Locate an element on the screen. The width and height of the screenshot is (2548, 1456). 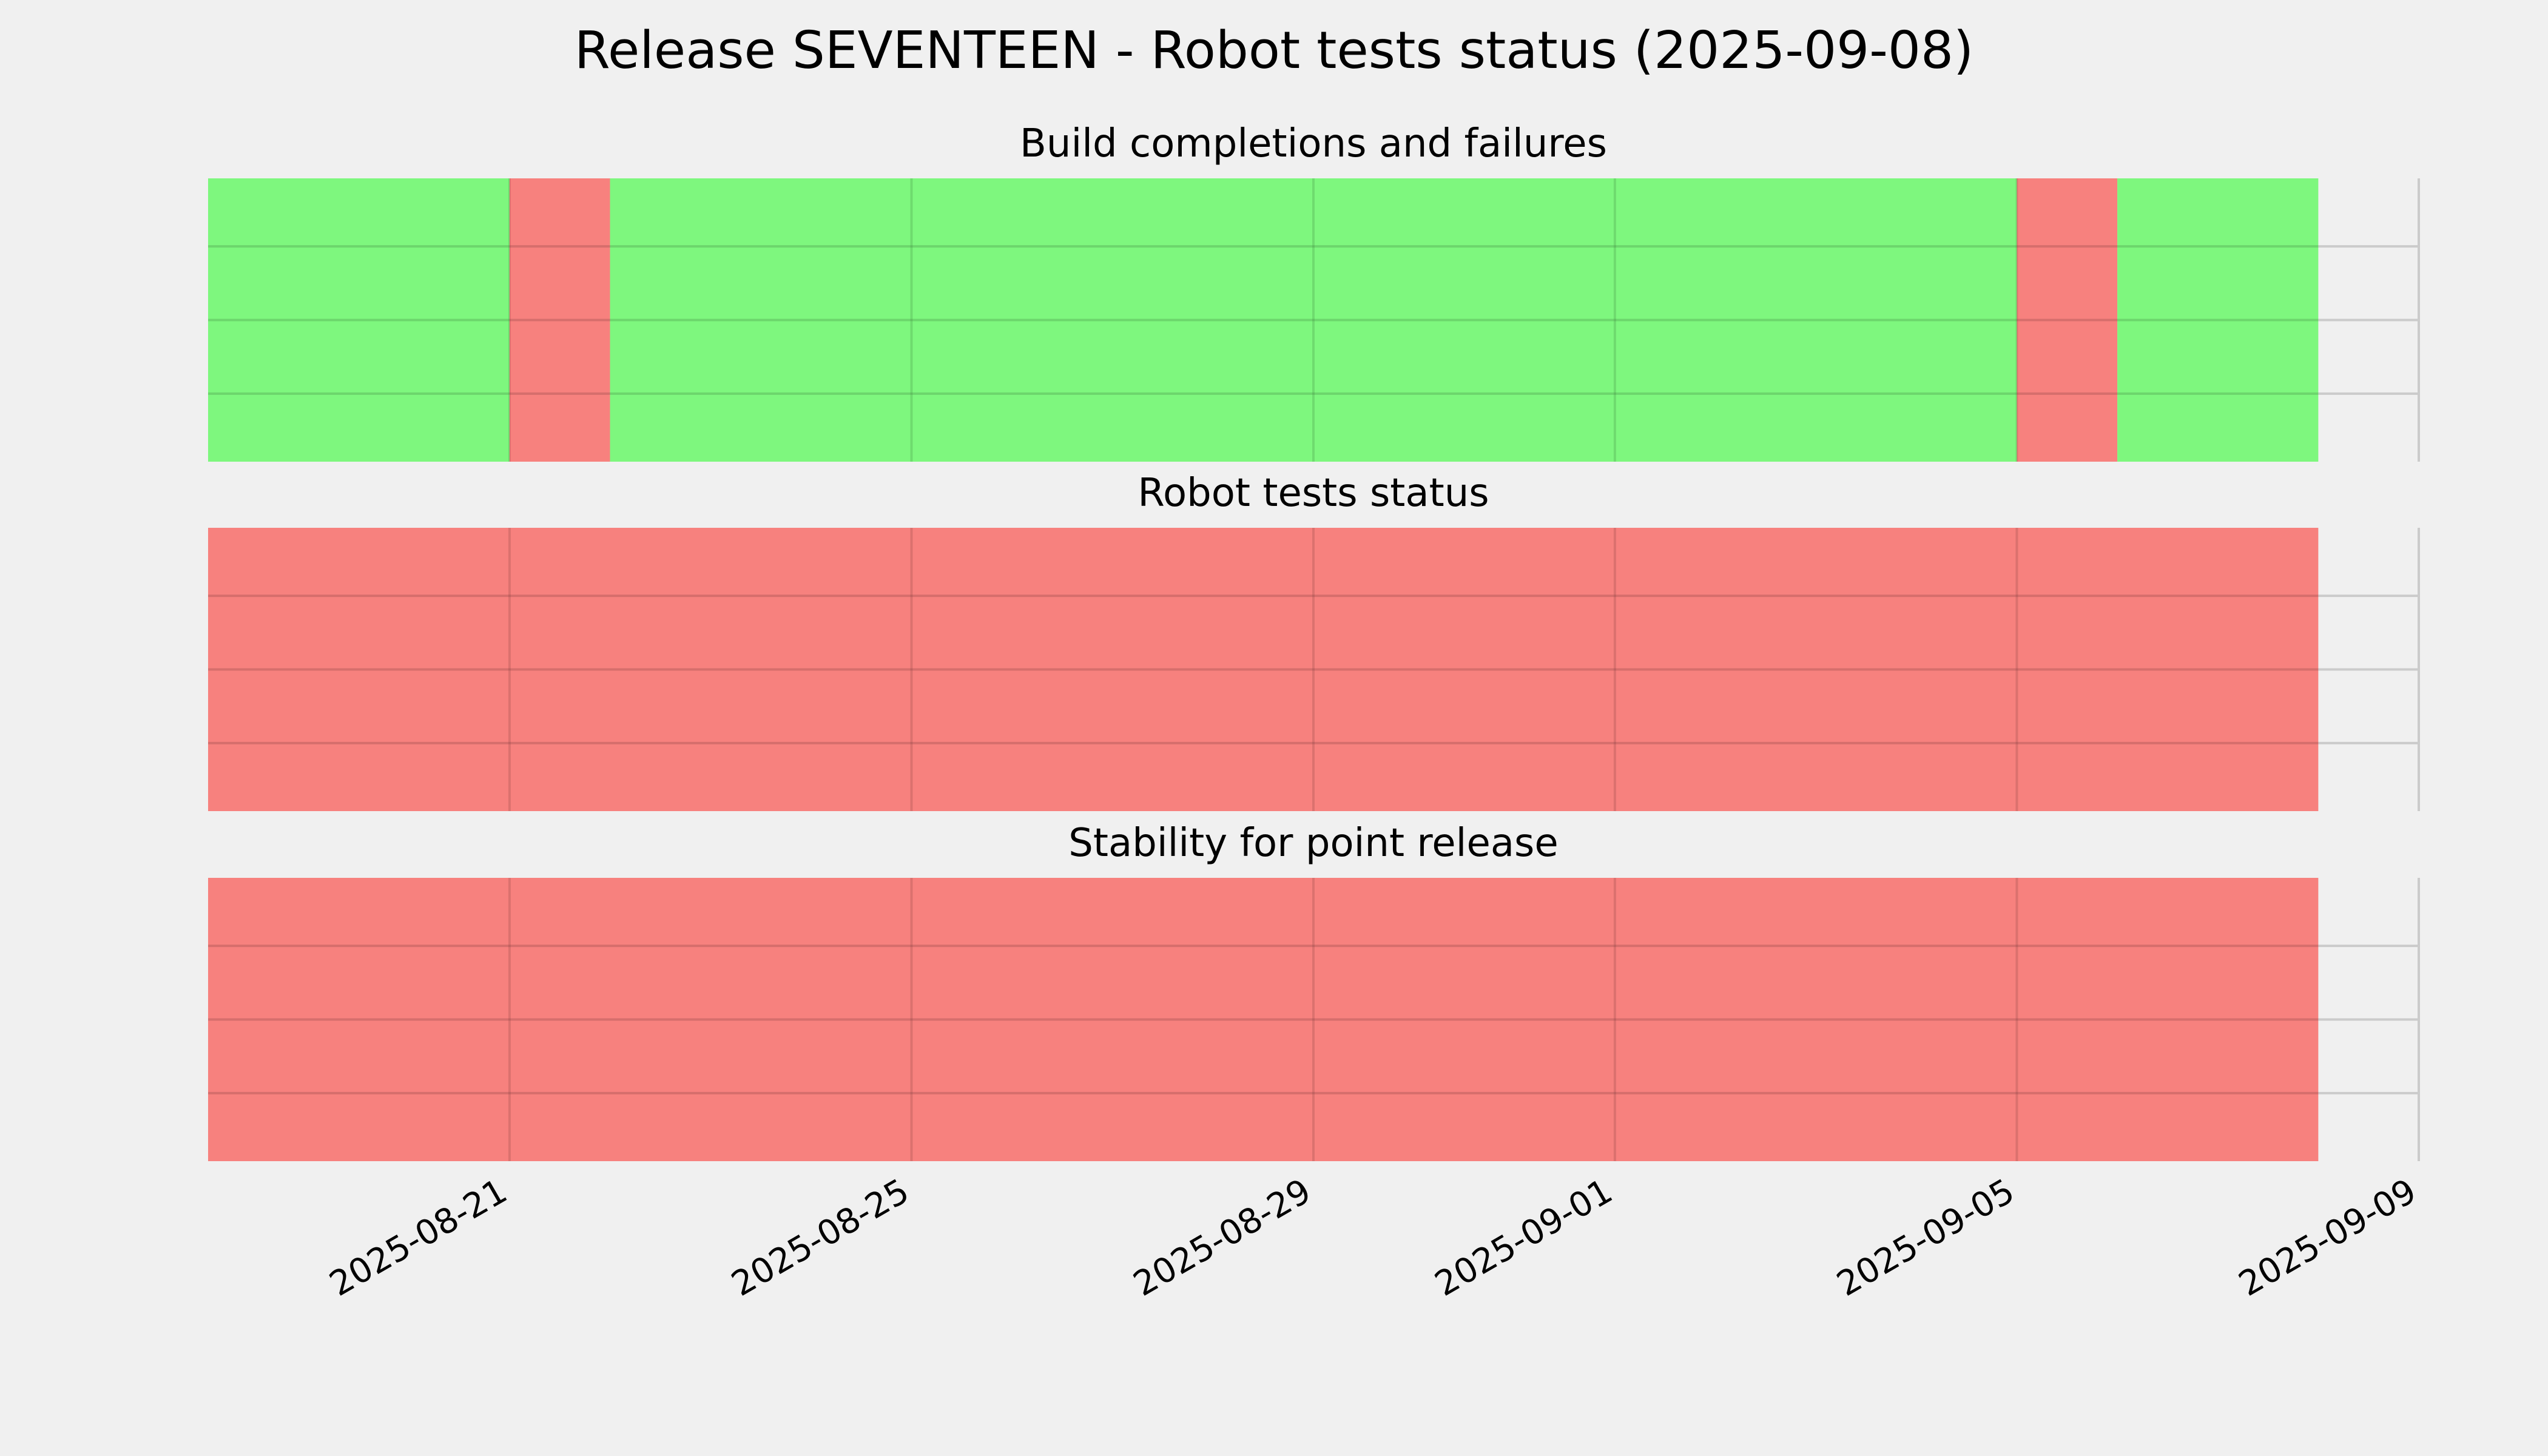
x-tick-label: 2025-09-09 is located at coordinates (2328, 1237).